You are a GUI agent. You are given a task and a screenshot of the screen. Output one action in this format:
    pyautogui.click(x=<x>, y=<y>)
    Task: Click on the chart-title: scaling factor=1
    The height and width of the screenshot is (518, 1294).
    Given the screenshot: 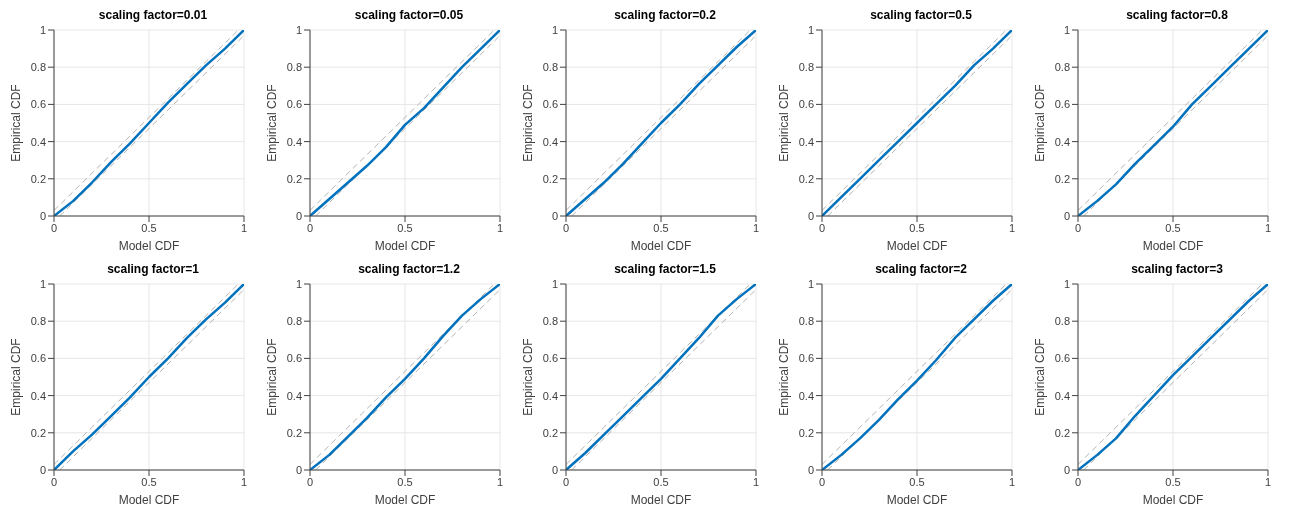 What is the action you would take?
    pyautogui.click(x=153, y=270)
    